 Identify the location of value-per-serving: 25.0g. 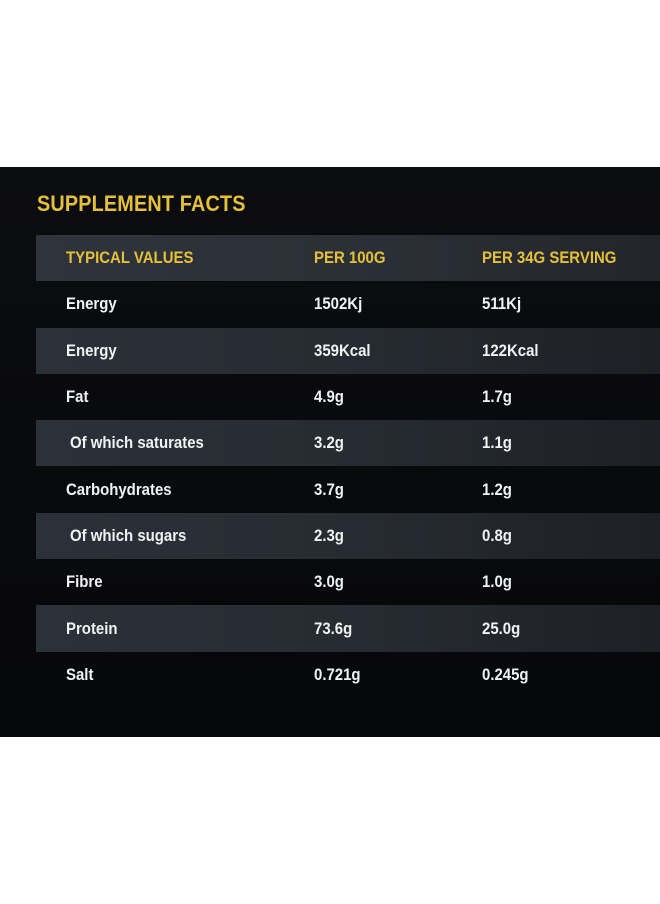
(501, 628).